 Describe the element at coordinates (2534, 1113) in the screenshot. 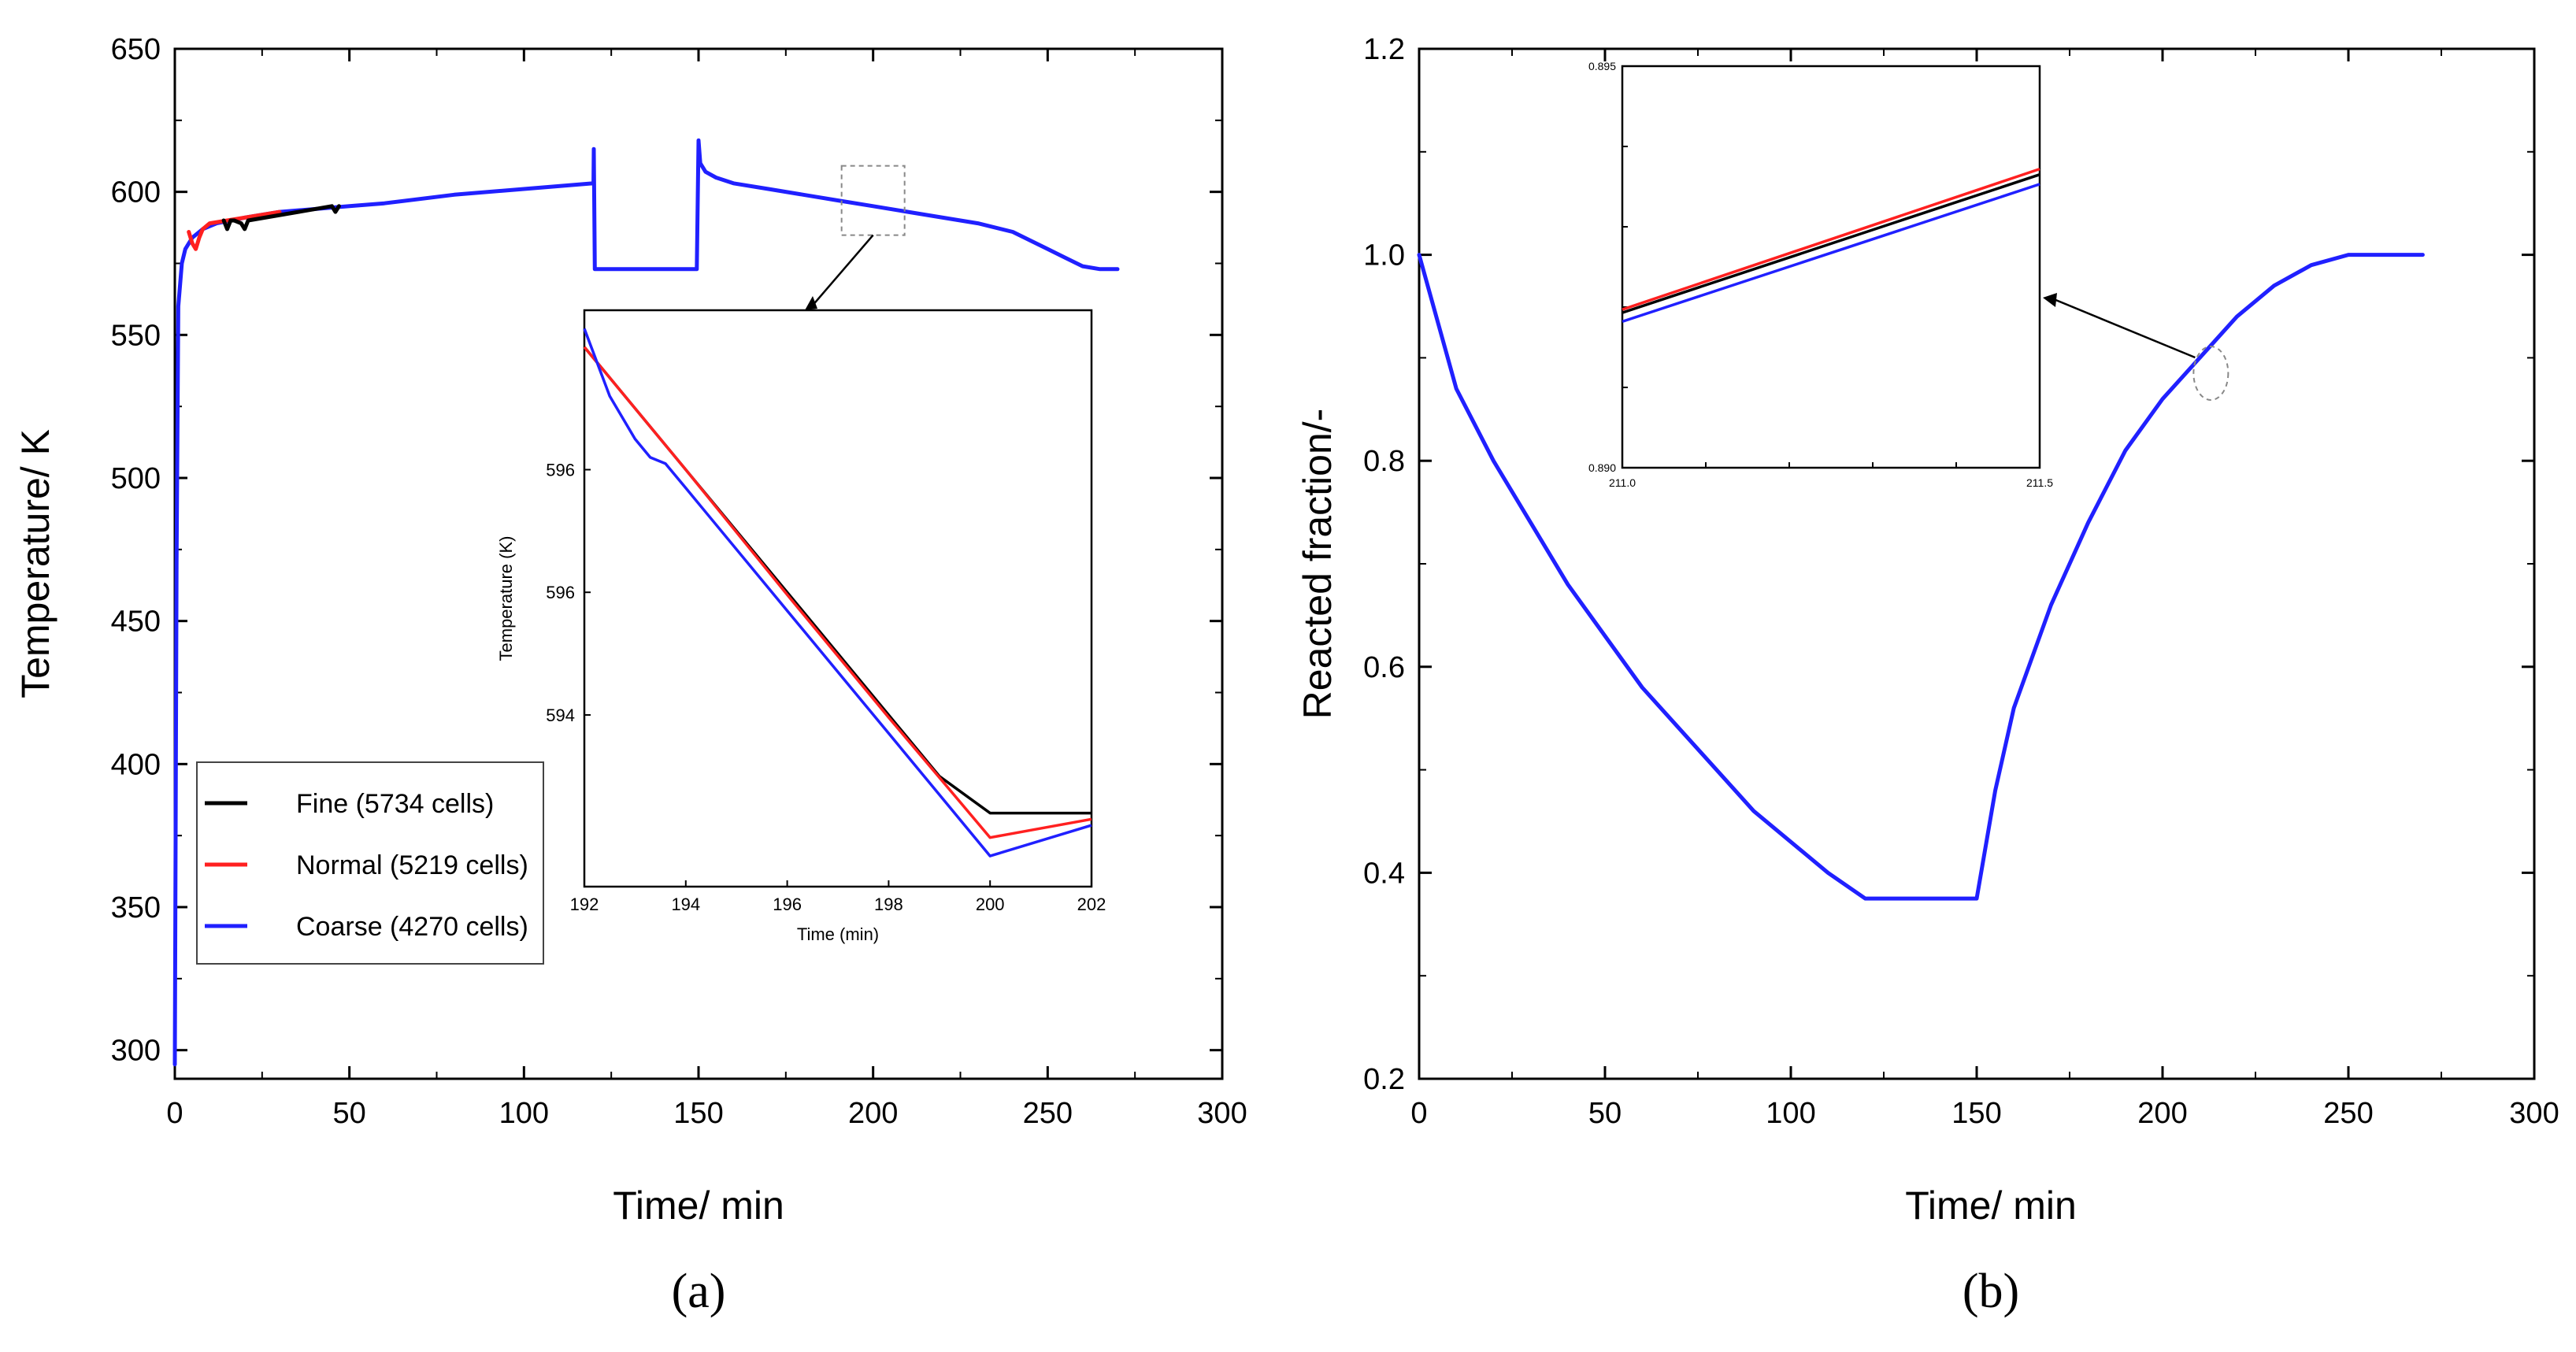

I see `b-x-tick-label: 300` at that location.